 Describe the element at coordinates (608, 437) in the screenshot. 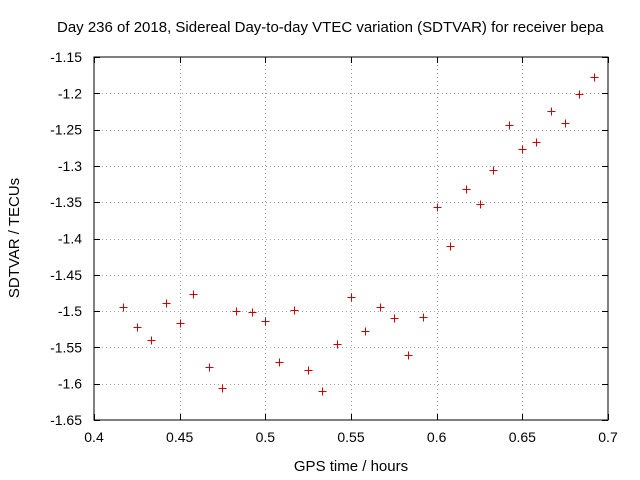

I see `x-tick-label: 0.7` at that location.